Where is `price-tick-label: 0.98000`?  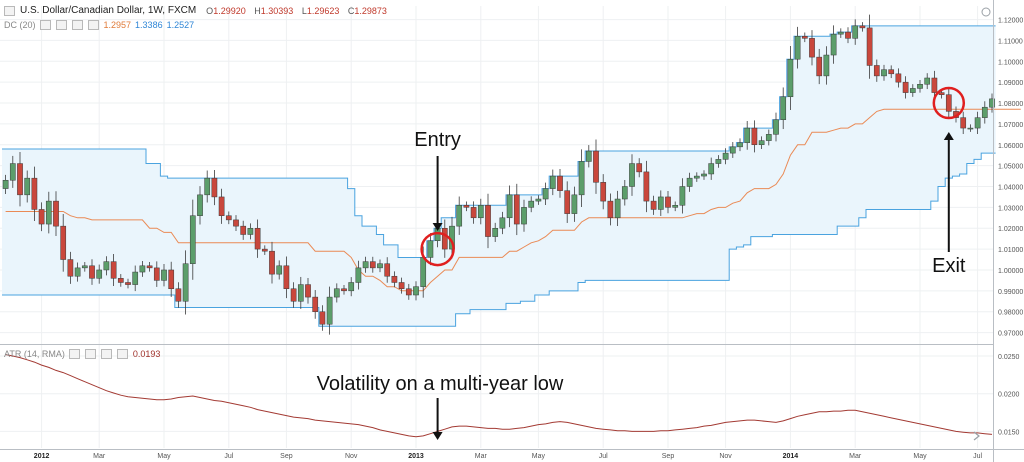 price-tick-label: 0.98000 is located at coordinates (1010, 313).